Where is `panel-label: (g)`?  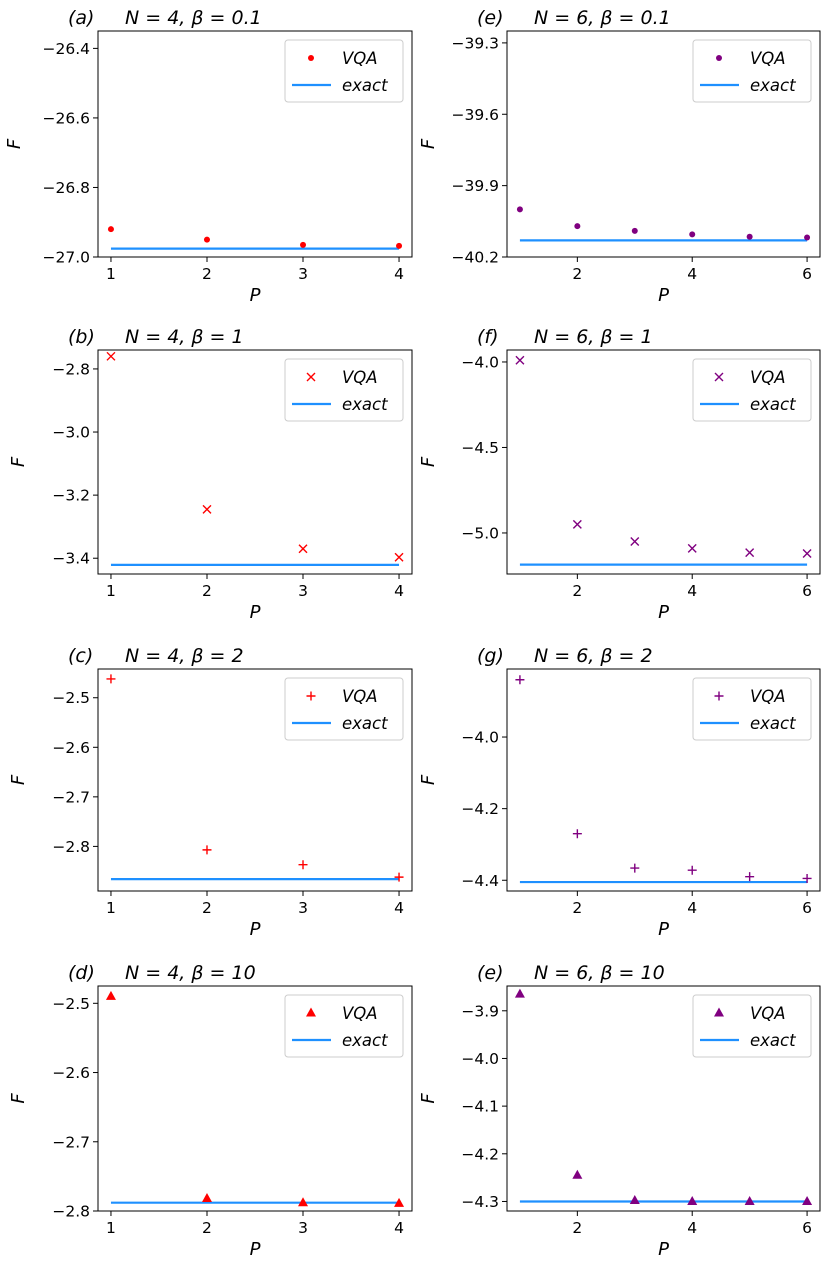 panel-label: (g) is located at coordinates (490, 656).